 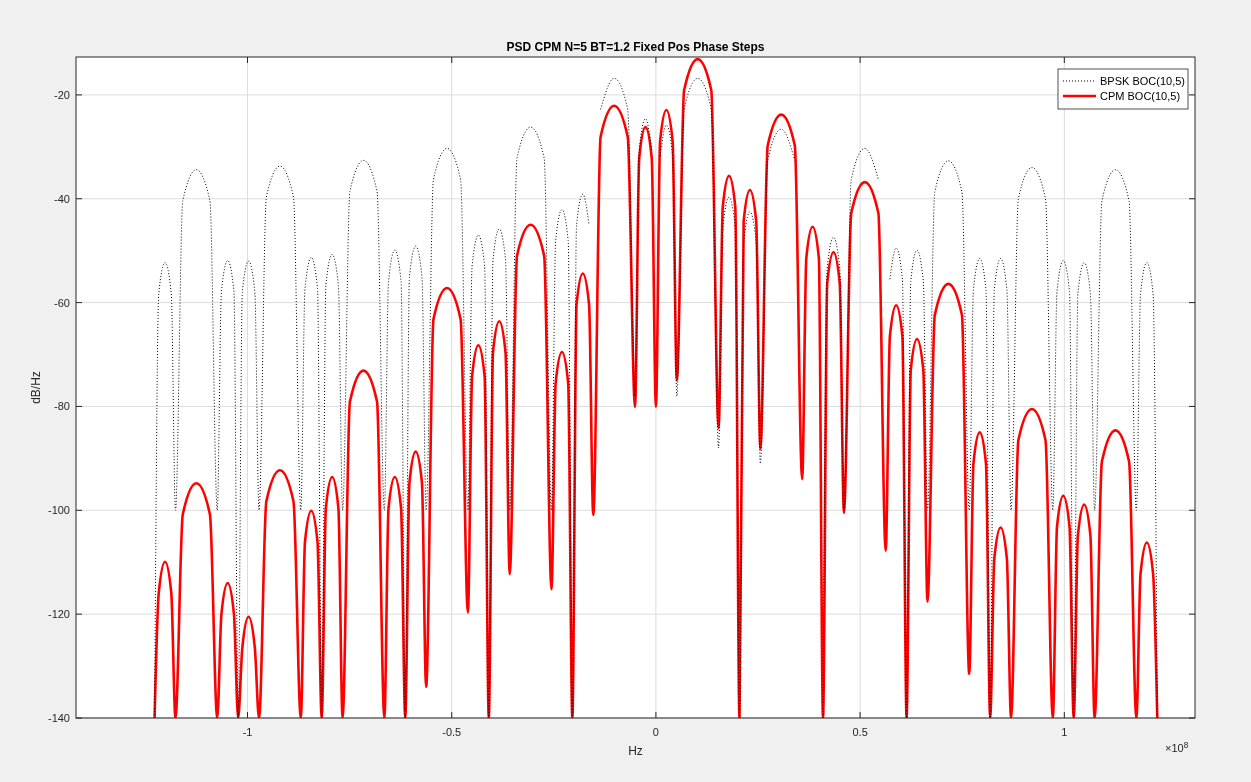 I want to click on legend-label: BPSK BOC(10,5), so click(x=1142, y=81).